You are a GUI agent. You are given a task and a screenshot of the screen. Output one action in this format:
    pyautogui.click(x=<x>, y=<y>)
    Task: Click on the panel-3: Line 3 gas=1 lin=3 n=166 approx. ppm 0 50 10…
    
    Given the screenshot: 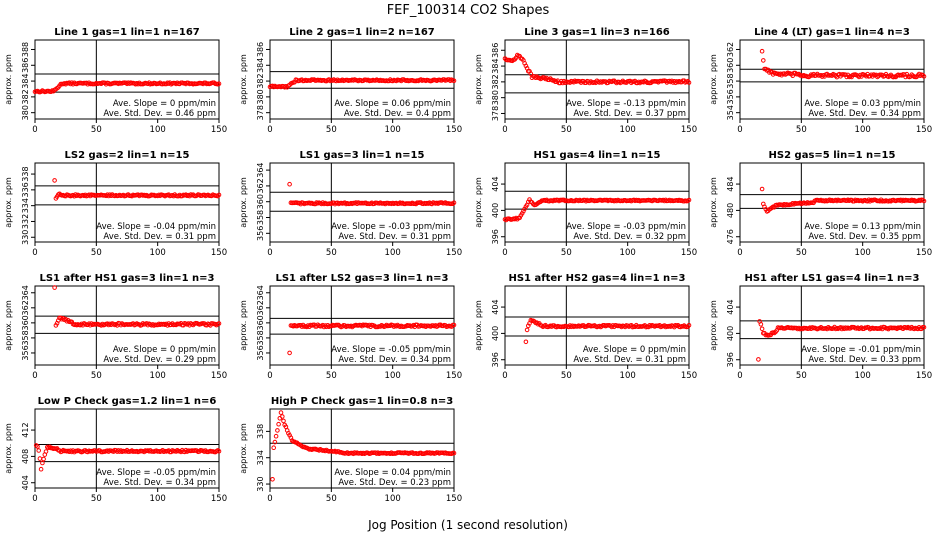 What is the action you would take?
    pyautogui.click(x=585, y=81)
    